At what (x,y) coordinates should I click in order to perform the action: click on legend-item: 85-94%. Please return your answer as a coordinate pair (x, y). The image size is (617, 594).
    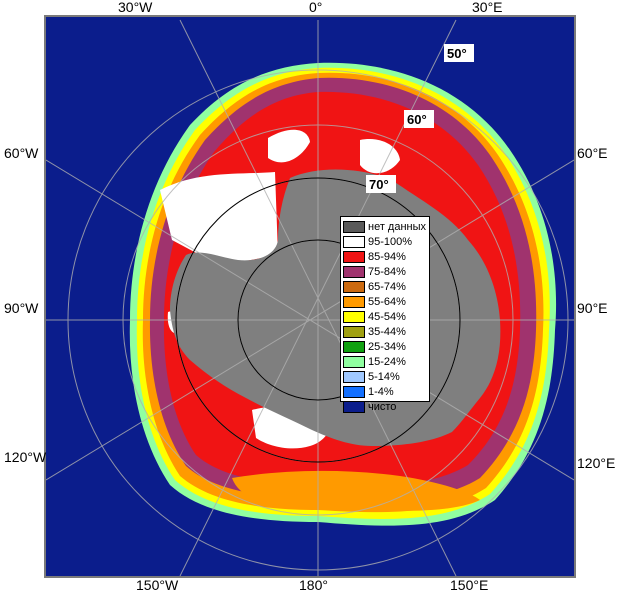
    Looking at the image, I should click on (385, 256).